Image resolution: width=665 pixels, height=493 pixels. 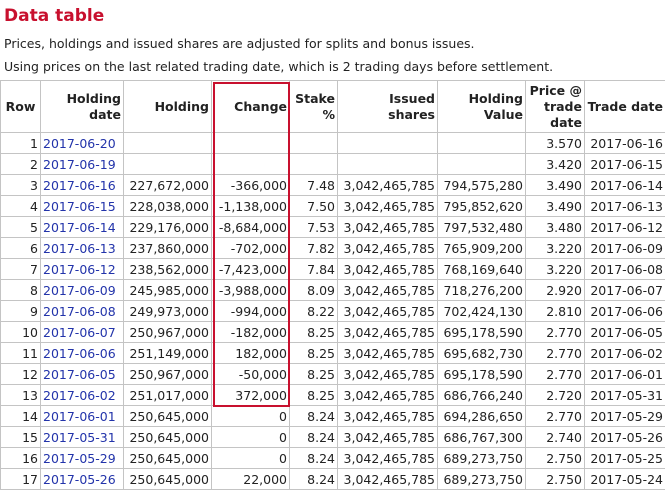 What do you see at coordinates (82, 353) in the screenshot?
I see `date-link: 2017-06-06` at bounding box center [82, 353].